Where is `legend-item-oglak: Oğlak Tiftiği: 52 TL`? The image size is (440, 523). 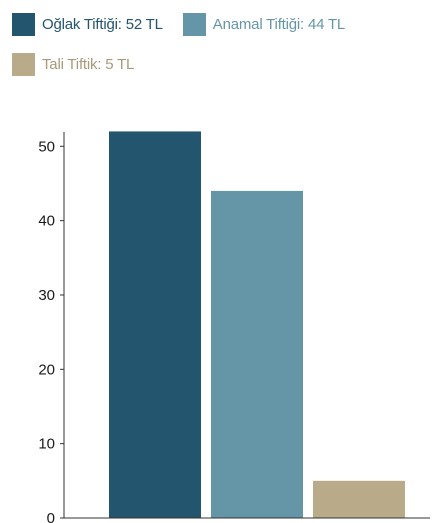
legend-item-oglak: Oğlak Tiftiği: 52 TL is located at coordinates (87, 24).